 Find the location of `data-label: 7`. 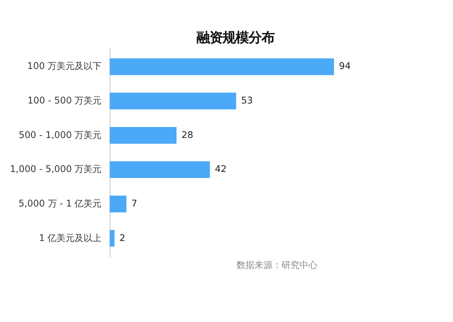

data-label: 7 is located at coordinates (134, 204).